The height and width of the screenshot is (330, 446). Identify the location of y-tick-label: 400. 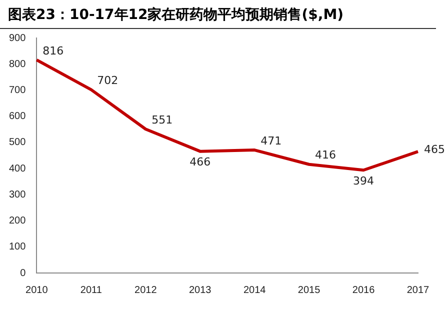
(17, 168).